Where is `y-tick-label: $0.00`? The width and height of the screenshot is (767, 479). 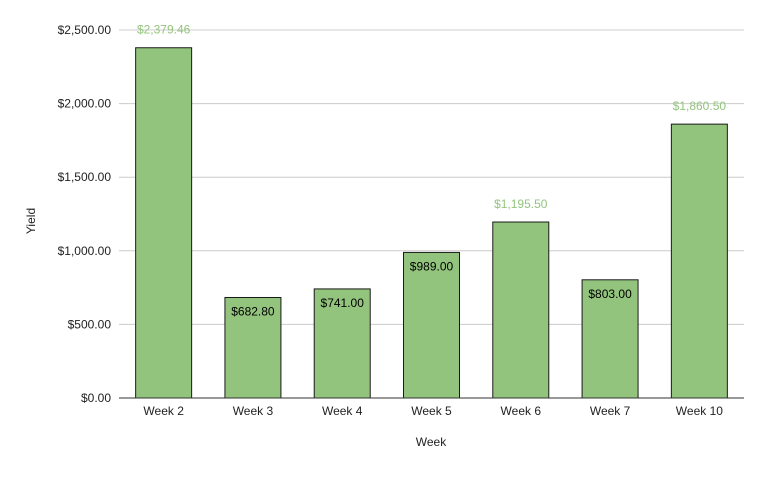 y-tick-label: $0.00 is located at coordinates (96, 398).